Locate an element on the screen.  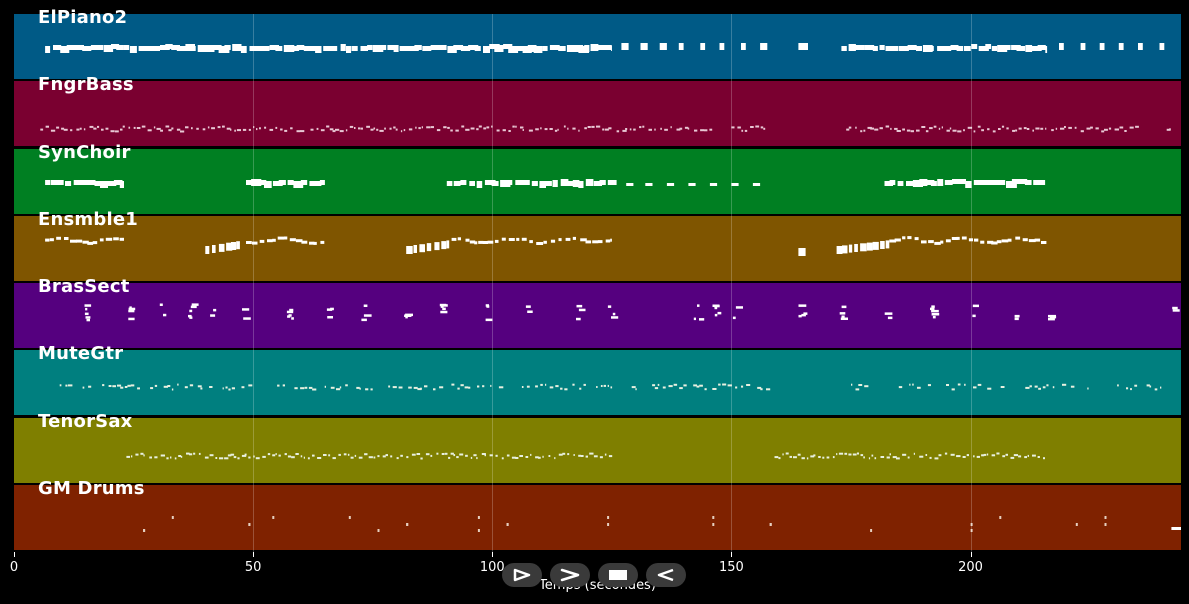
track-row: SynChoir is located at coordinates (597, 178).